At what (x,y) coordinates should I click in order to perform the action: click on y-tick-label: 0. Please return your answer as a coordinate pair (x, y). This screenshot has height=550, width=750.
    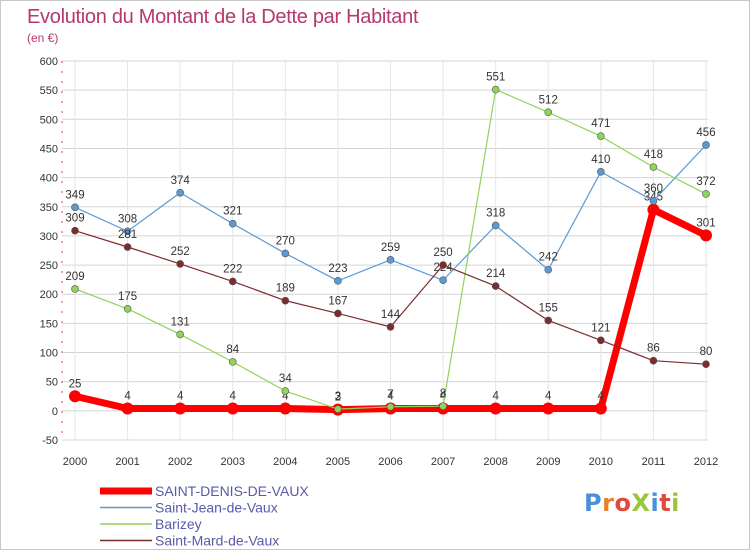
    Looking at the image, I should click on (55, 412).